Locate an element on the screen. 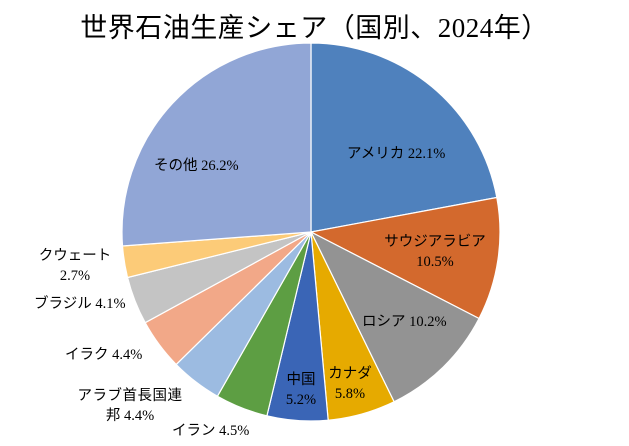  label-usa: アメリカ 22.1% is located at coordinates (396, 154).